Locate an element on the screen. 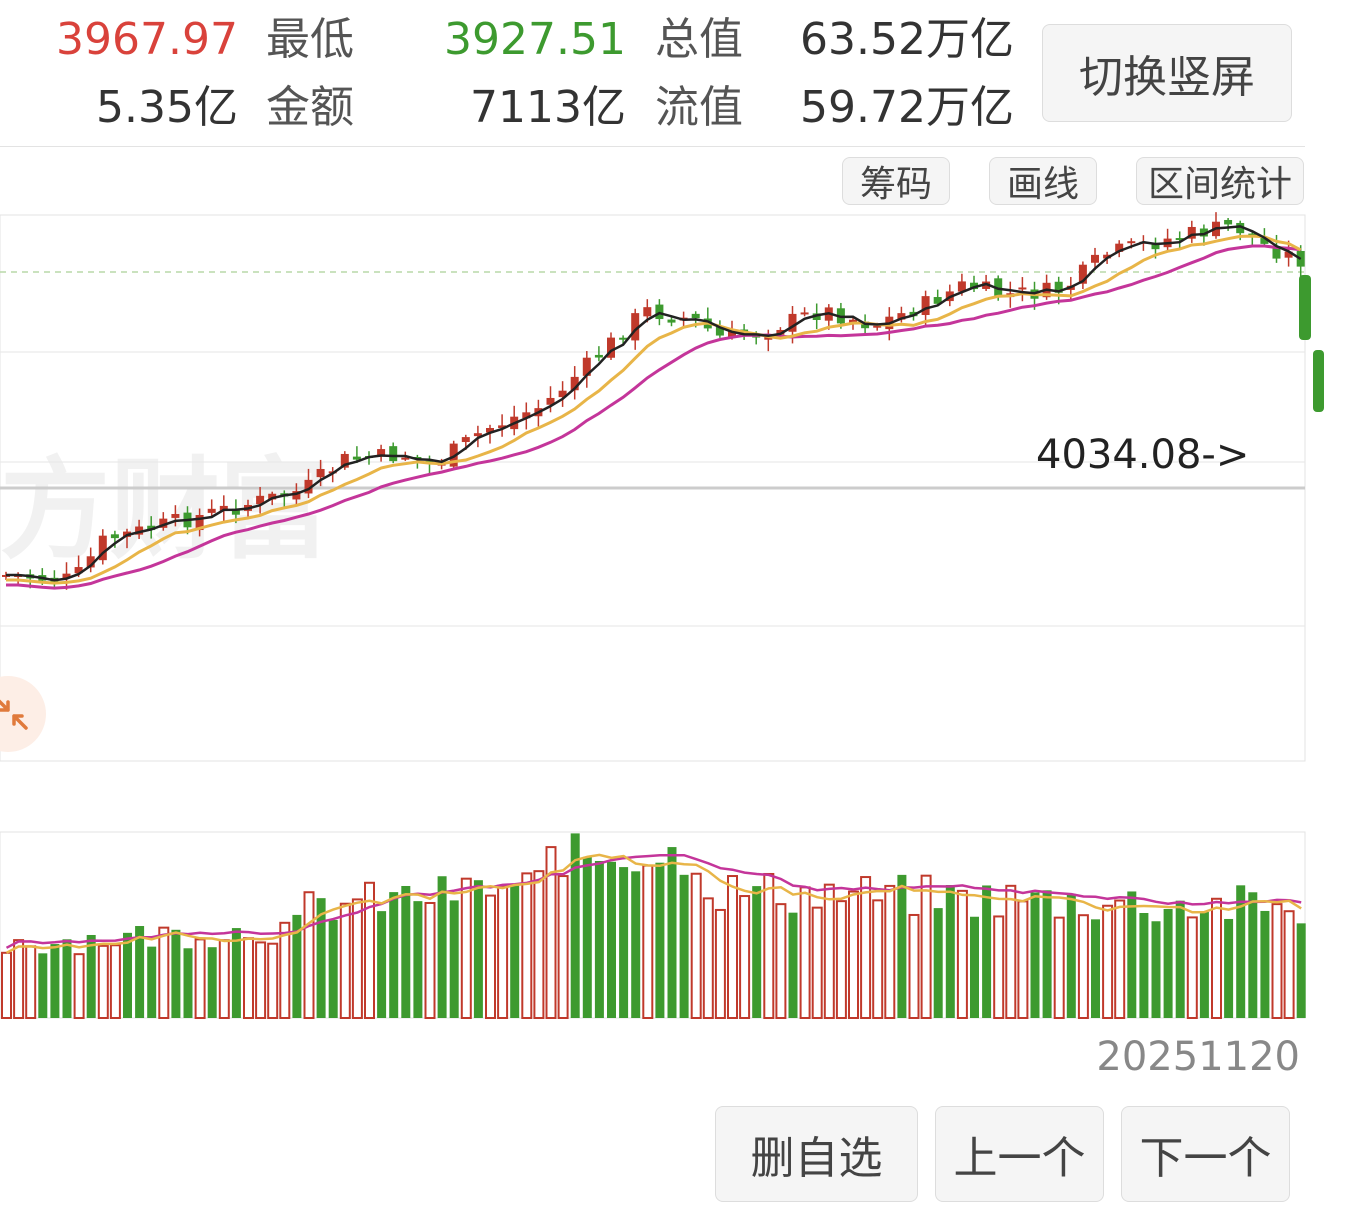  previous-button: 上一个 is located at coordinates (1019, 1154).